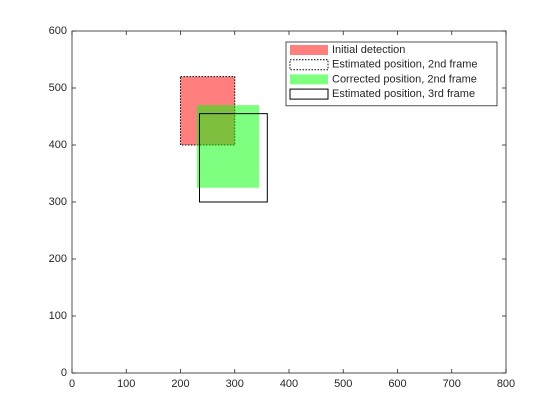  I want to click on legend-label: Corrected position, 2nd frame, so click(404, 79).